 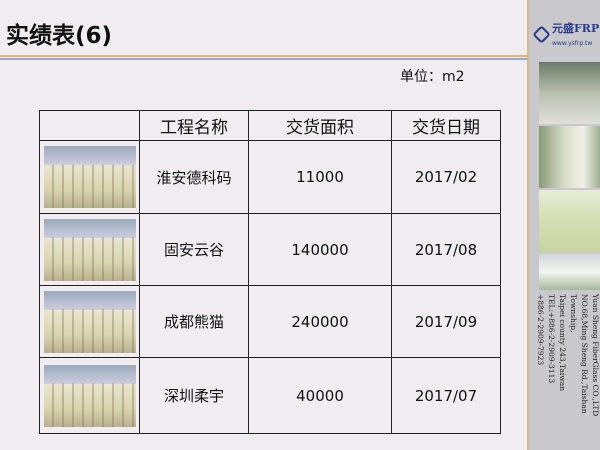 I want to click on project-name: 淮安德科码, so click(x=194, y=177).